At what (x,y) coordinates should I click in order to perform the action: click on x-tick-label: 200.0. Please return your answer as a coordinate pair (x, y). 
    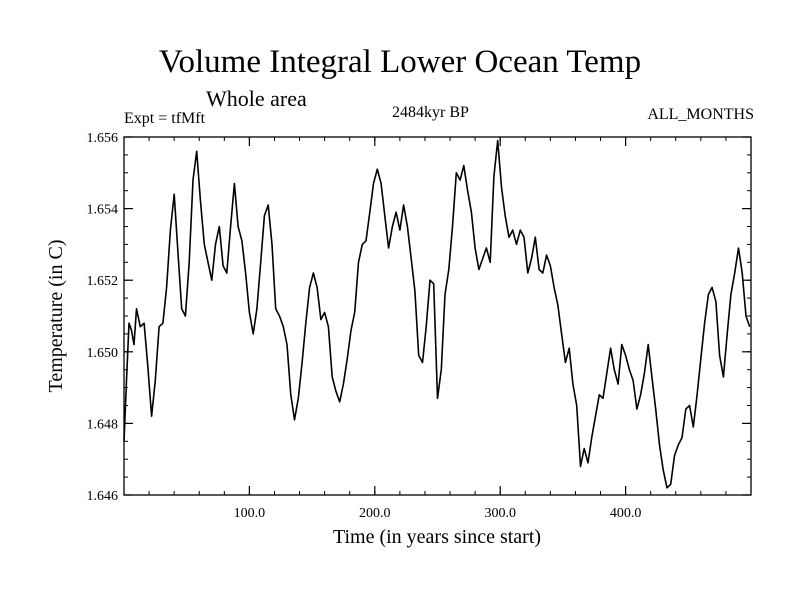
    Looking at the image, I should click on (375, 513).